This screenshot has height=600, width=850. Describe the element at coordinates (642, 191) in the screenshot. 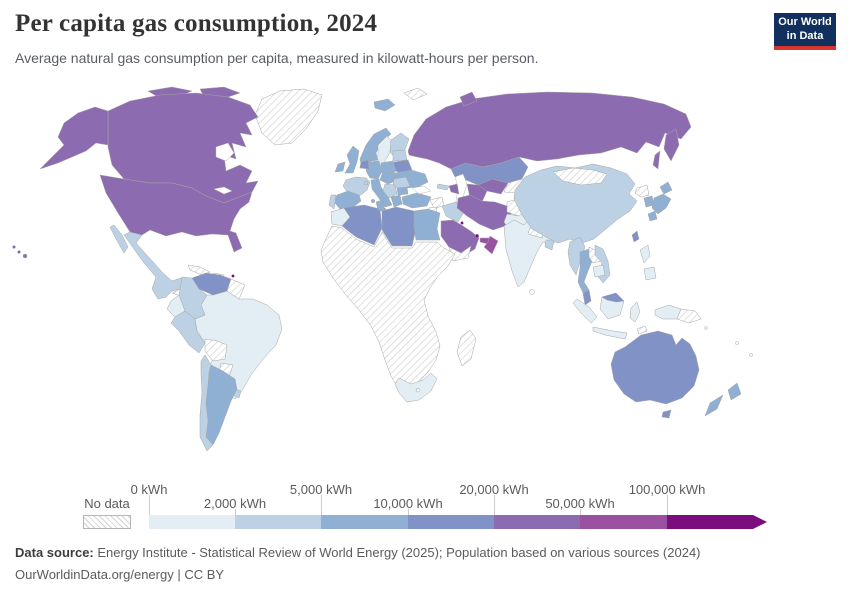

I see `country-north-korea` at that location.